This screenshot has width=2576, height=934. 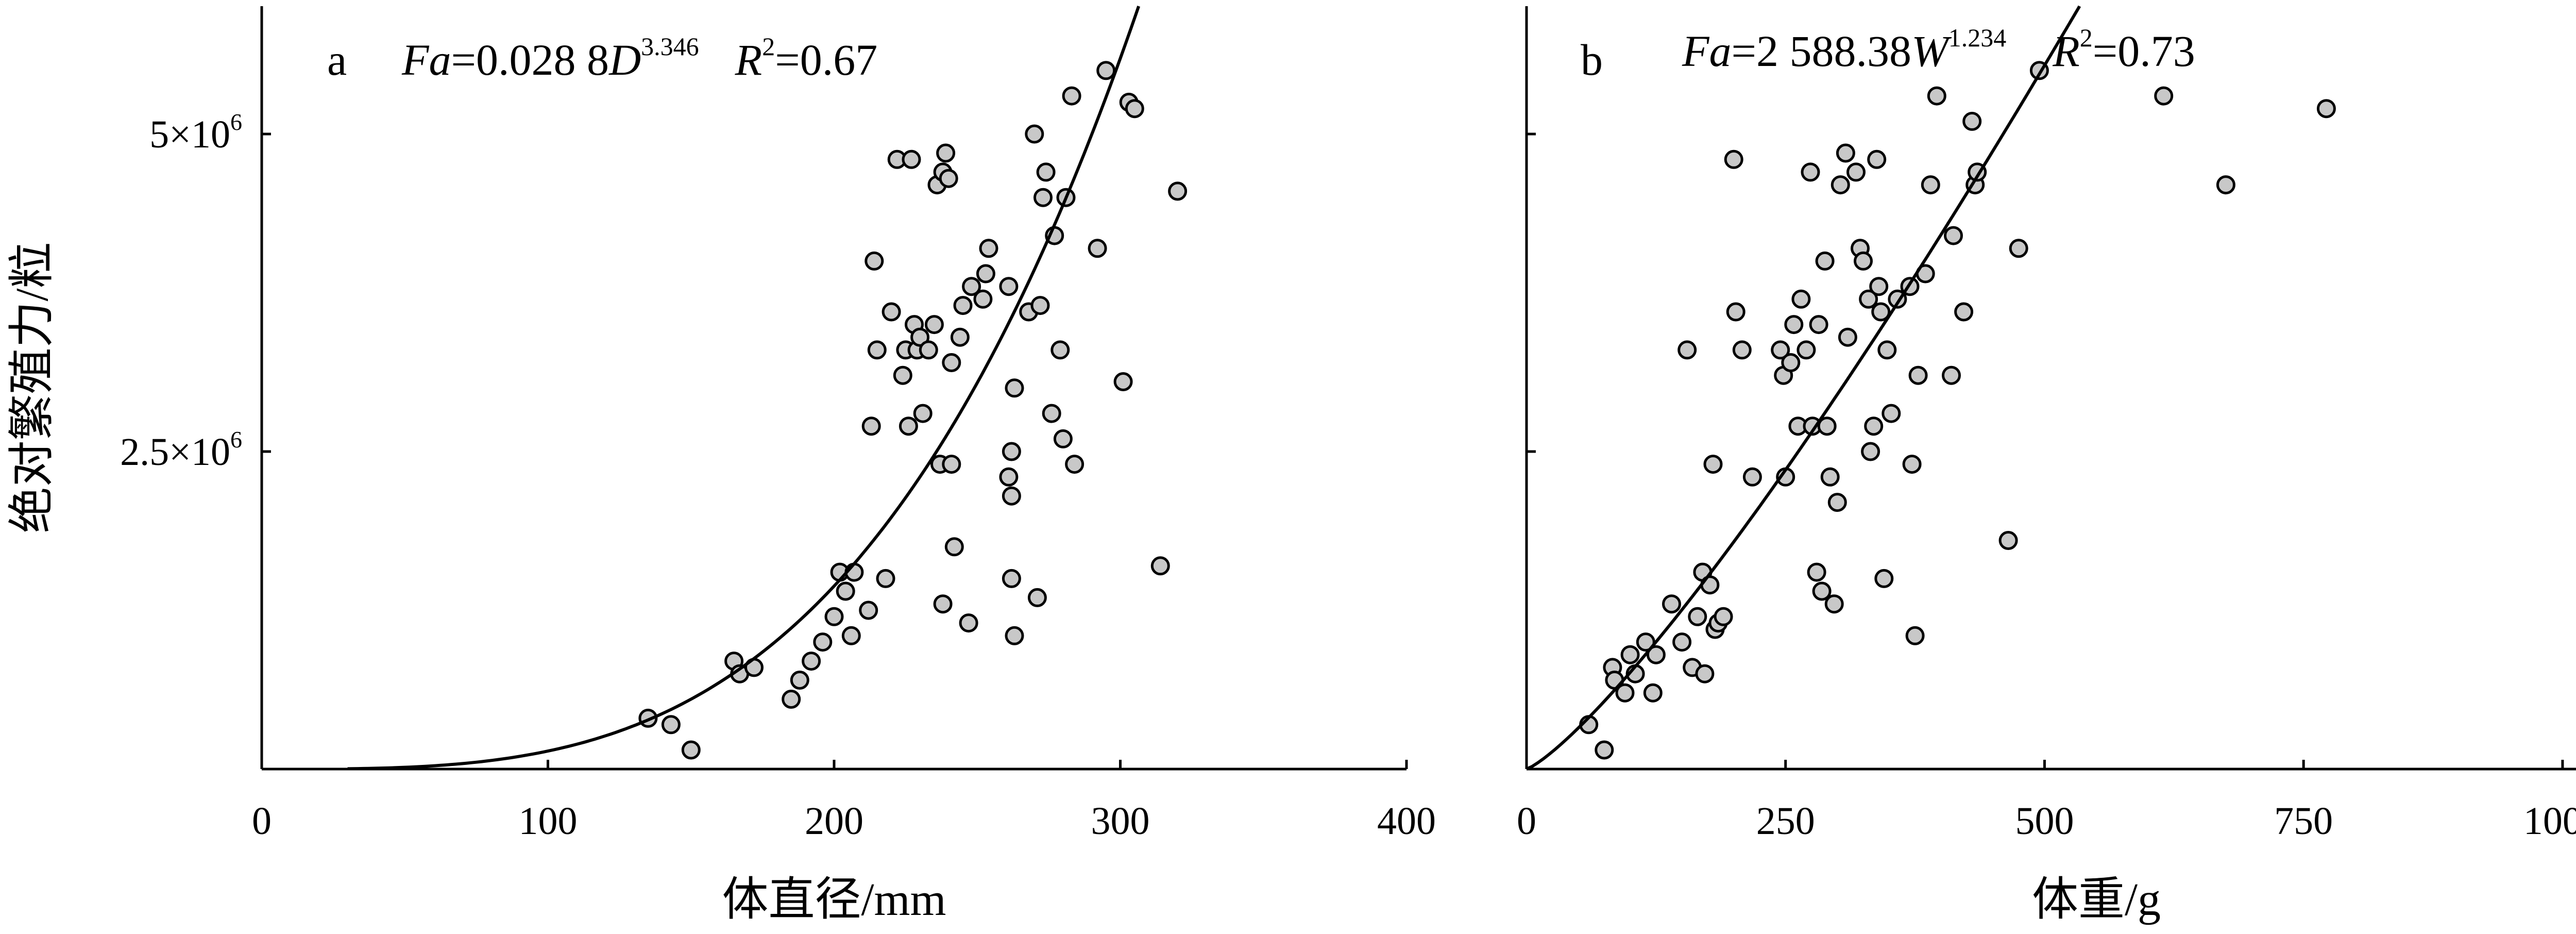 What do you see at coordinates (768, 46) in the screenshot?
I see `eq-a-r-exp: 2` at bounding box center [768, 46].